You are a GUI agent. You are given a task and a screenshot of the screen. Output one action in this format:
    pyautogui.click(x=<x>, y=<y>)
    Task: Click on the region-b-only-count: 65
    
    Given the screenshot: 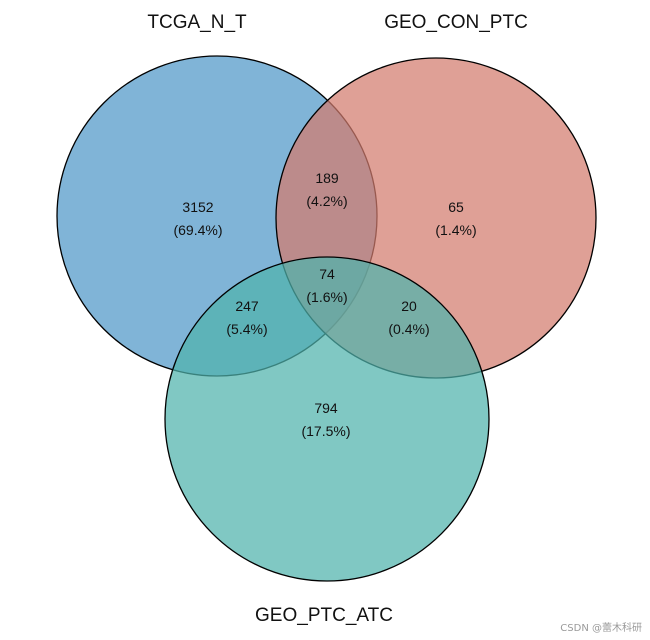 What is the action you would take?
    pyautogui.click(x=456, y=207)
    